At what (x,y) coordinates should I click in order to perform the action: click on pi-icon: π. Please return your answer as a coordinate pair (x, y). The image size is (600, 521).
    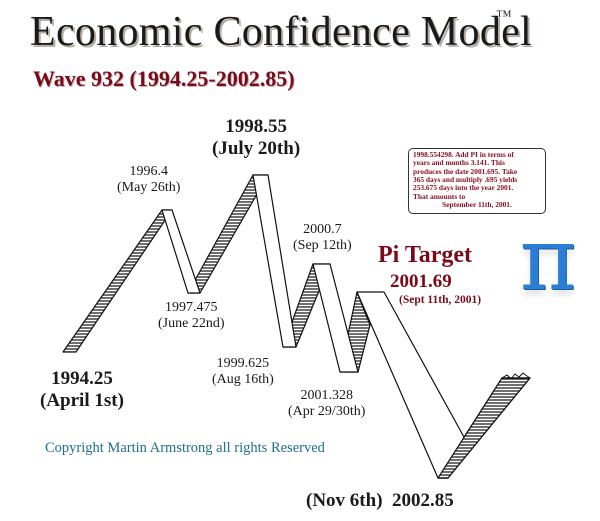
    Looking at the image, I should click on (548, 260).